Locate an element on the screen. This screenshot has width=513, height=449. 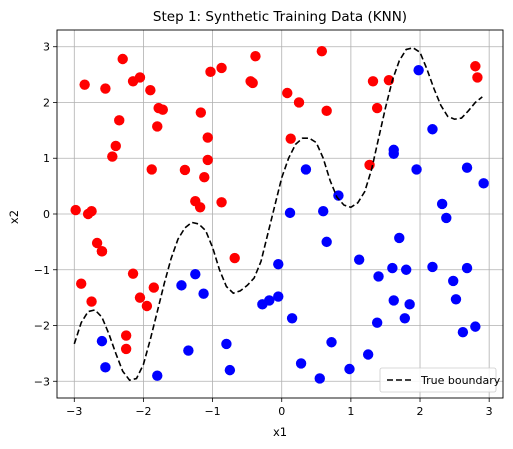
x-tick-label: −1 is located at coordinates (212, 411).